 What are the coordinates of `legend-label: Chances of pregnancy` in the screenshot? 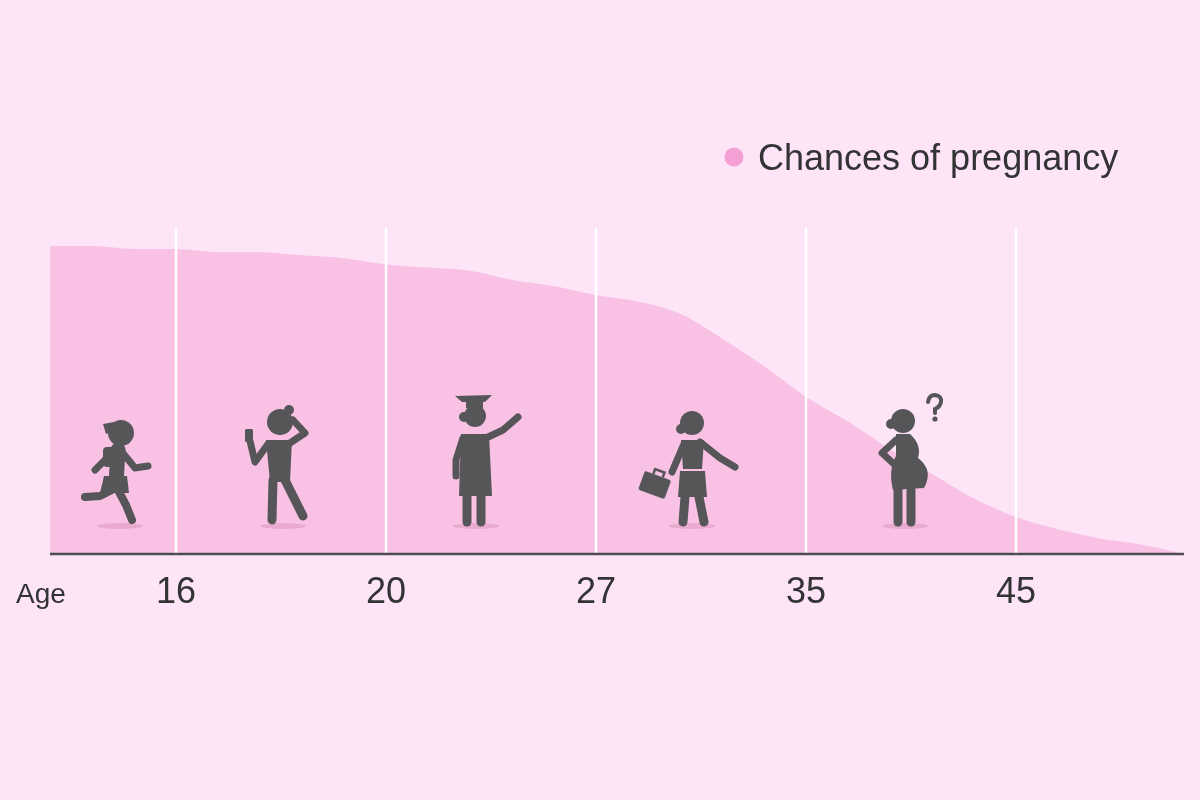 It's located at (938, 157).